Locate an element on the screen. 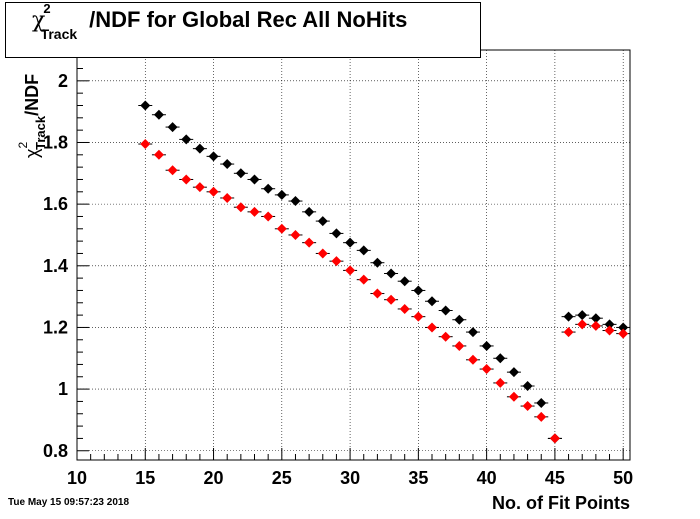  y-axis-label-part: 2 is located at coordinates (23, 145).